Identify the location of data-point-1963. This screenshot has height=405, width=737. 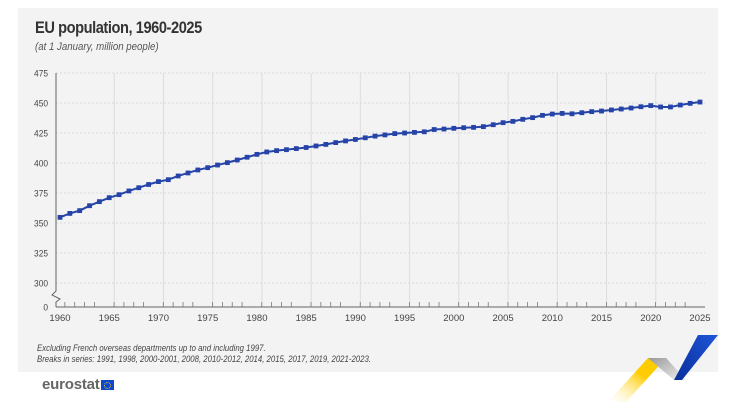
(89, 206).